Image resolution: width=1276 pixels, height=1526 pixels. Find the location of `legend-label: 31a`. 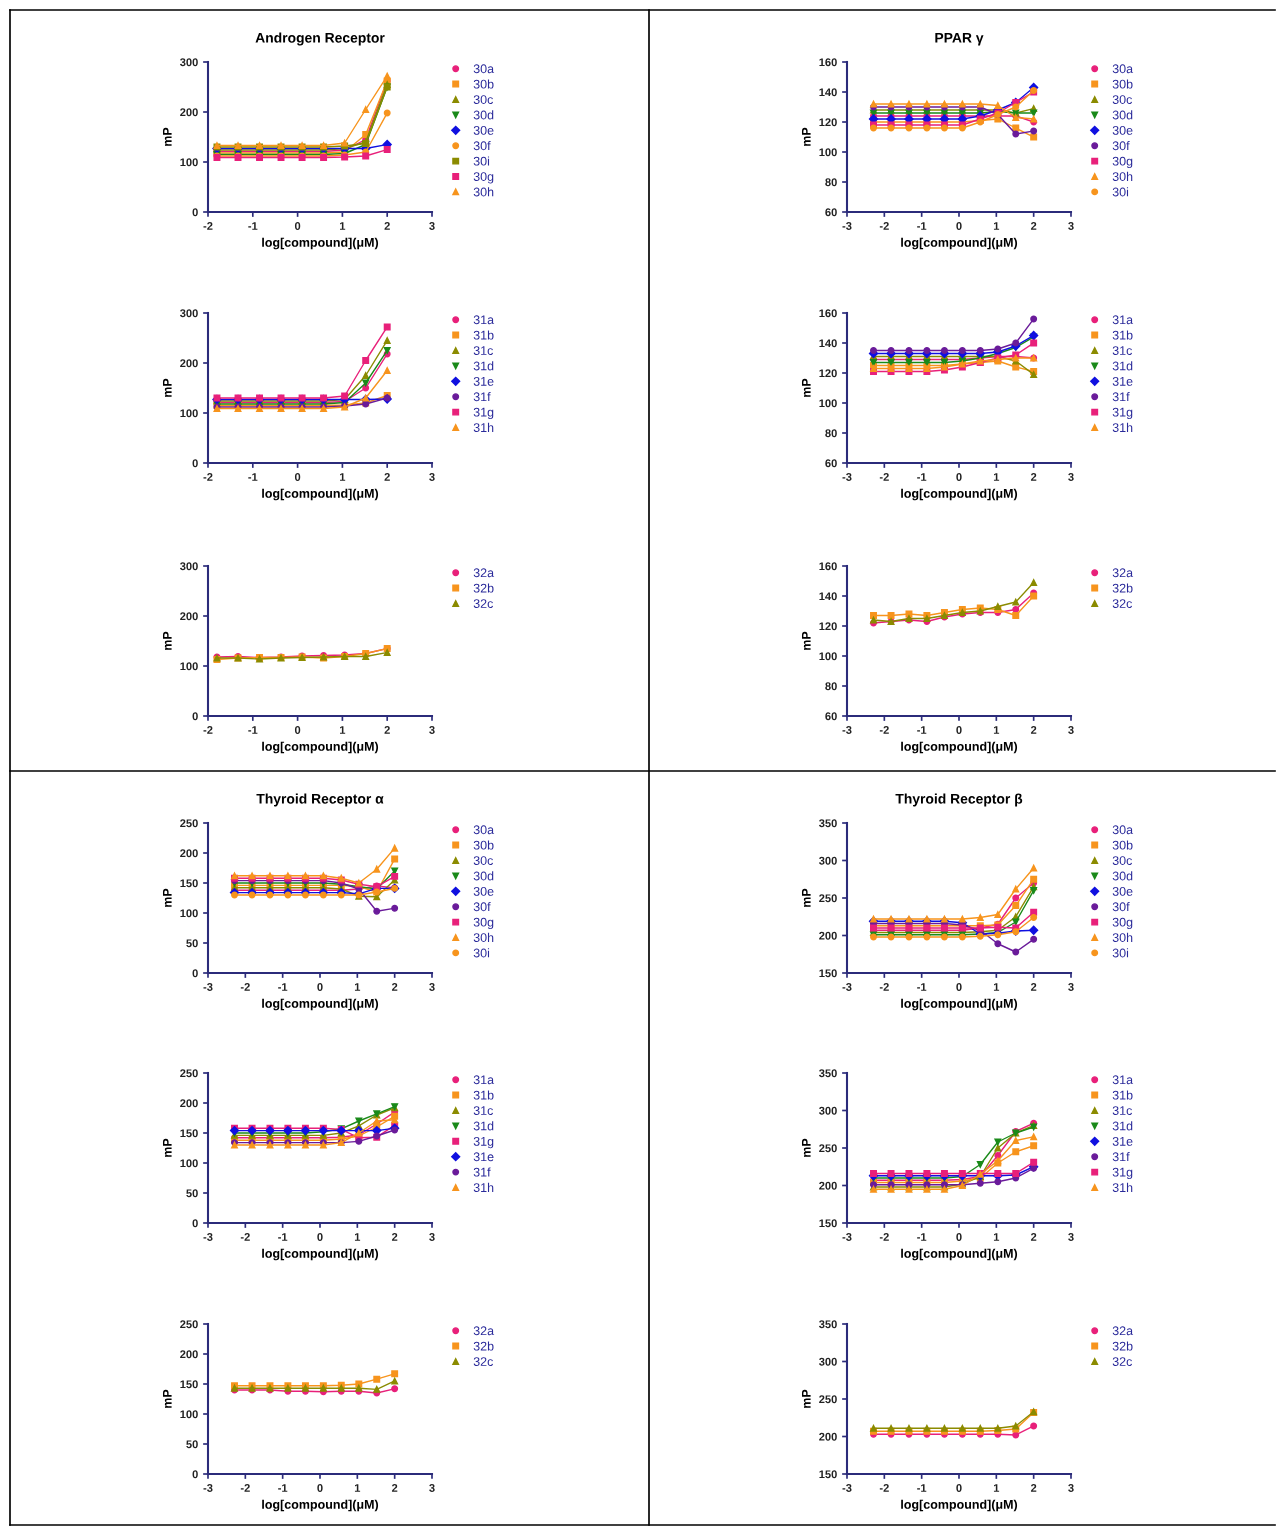

legend-label: 31a is located at coordinates (1123, 1080).